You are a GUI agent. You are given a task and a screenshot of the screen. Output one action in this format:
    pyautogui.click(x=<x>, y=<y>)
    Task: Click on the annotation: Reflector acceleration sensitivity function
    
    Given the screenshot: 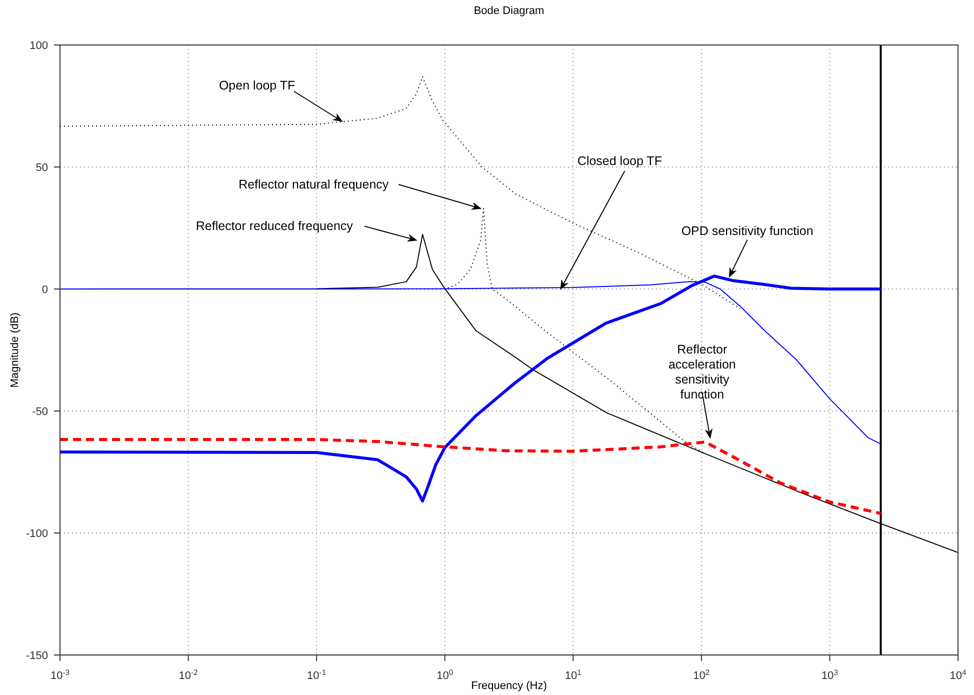 What is the action you would take?
    pyautogui.click(x=702, y=372)
    